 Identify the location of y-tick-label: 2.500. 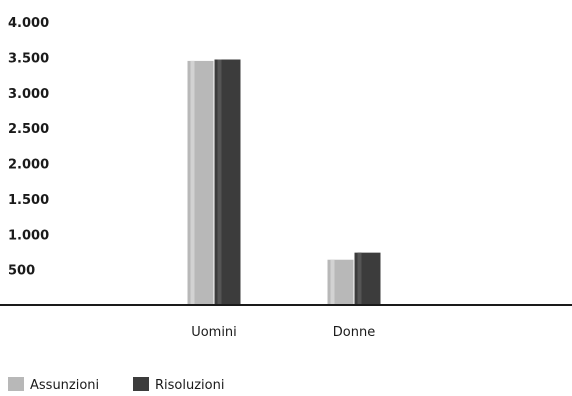
(28, 129).